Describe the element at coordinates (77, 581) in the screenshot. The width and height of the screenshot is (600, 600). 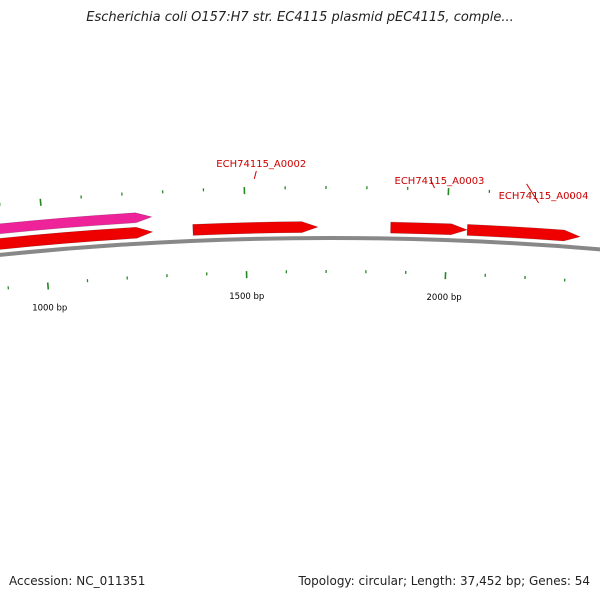
I see `accession-text: Accession: NC_011351` at that location.